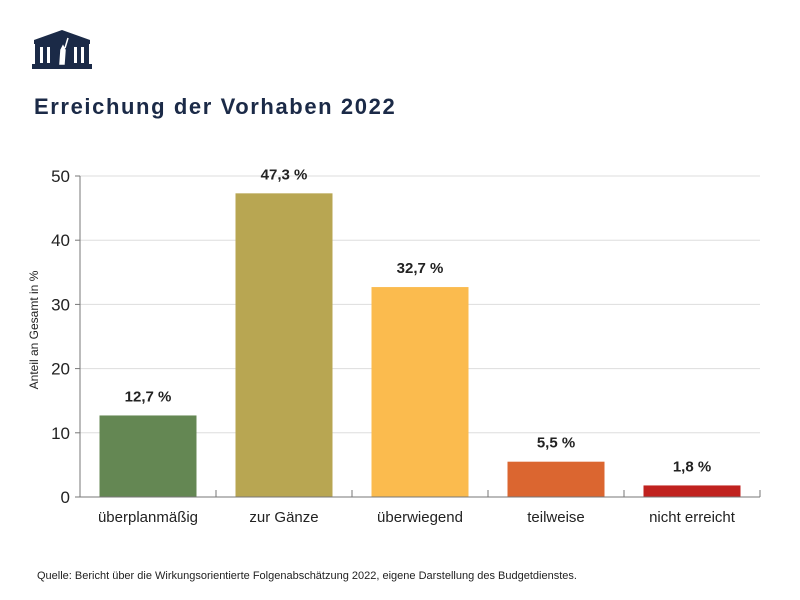 Image resolution: width=800 pixels, height=600 pixels. I want to click on chart-title: Erreichung der Vorhaben 2022, so click(215, 106).